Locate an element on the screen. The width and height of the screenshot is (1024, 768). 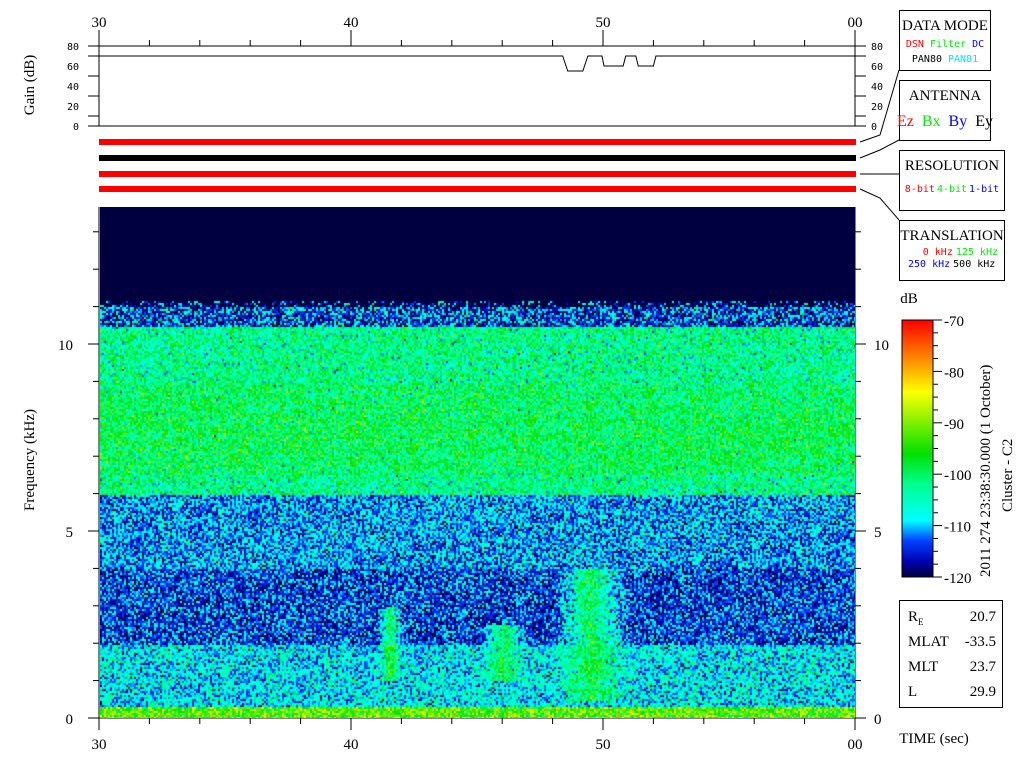
time-tick-label: 00 is located at coordinates (855, 745).